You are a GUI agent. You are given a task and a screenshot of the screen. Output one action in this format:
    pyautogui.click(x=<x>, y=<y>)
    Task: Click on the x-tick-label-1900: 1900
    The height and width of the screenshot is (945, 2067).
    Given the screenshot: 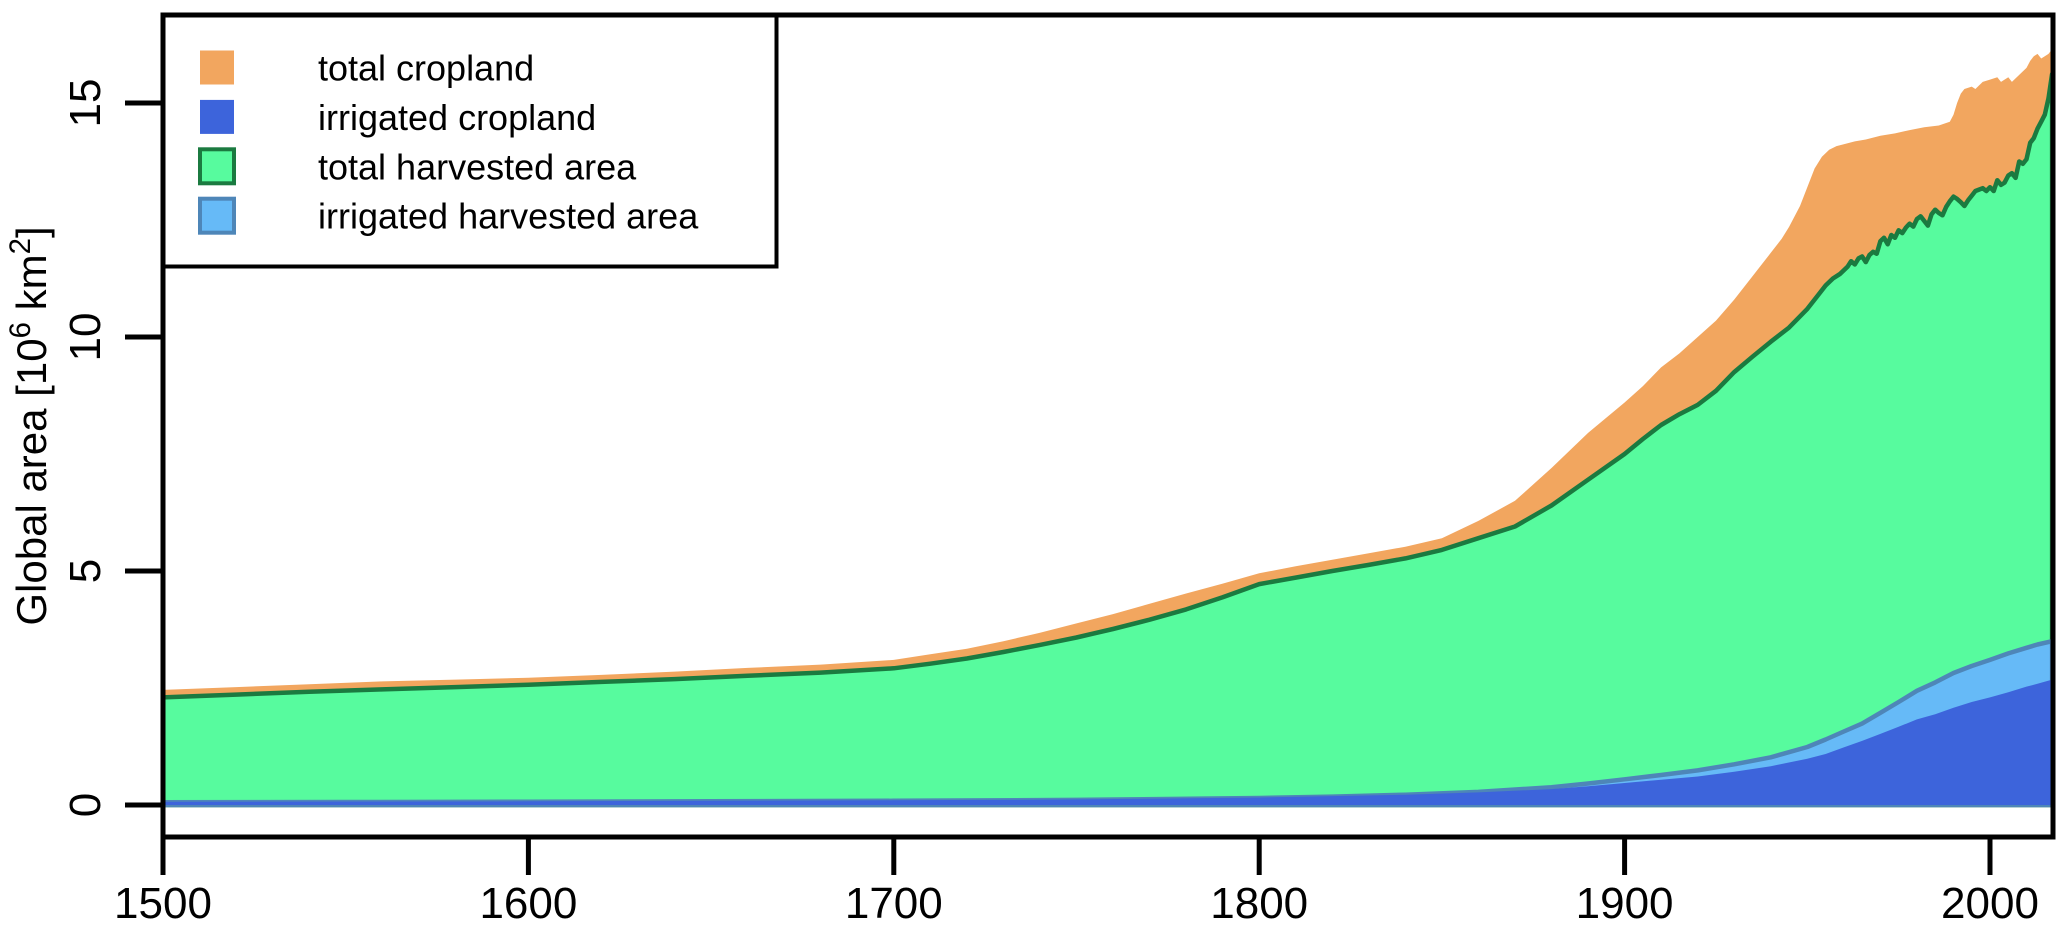 What is the action you would take?
    pyautogui.click(x=1625, y=903)
    